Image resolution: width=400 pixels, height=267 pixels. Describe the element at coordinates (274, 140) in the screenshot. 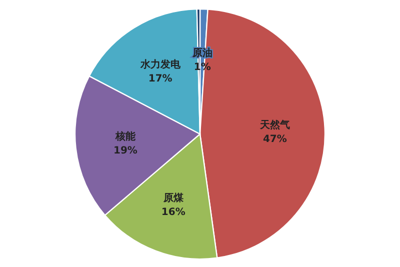

I see `data-label: 47%` at that location.